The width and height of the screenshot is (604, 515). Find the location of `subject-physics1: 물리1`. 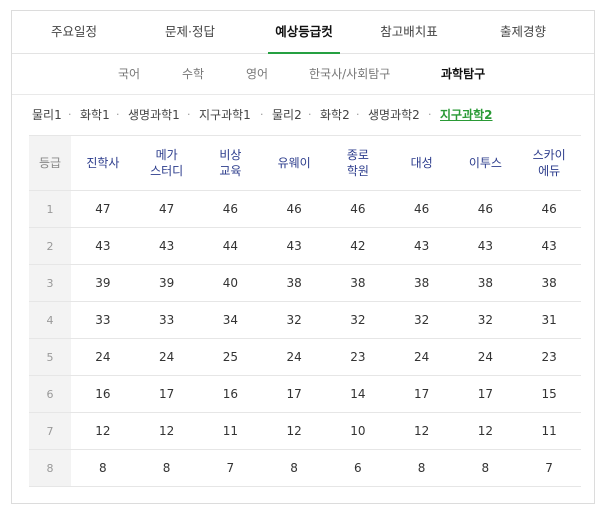

subject-physics1: 물리1 is located at coordinates (47, 115).